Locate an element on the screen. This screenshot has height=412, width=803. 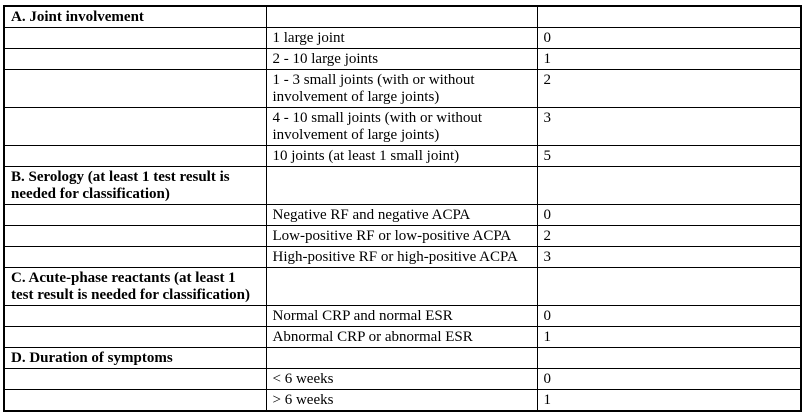
category-cell: A. Joint involvement is located at coordinates (135, 16).